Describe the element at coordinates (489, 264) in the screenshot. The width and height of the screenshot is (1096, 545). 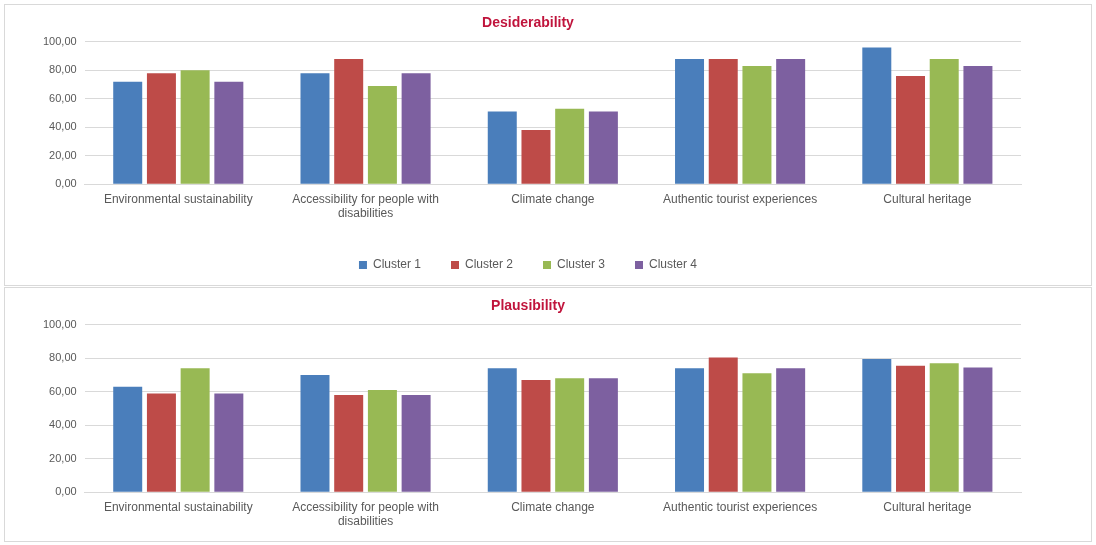
I see `legend-label: Cluster 2` at that location.